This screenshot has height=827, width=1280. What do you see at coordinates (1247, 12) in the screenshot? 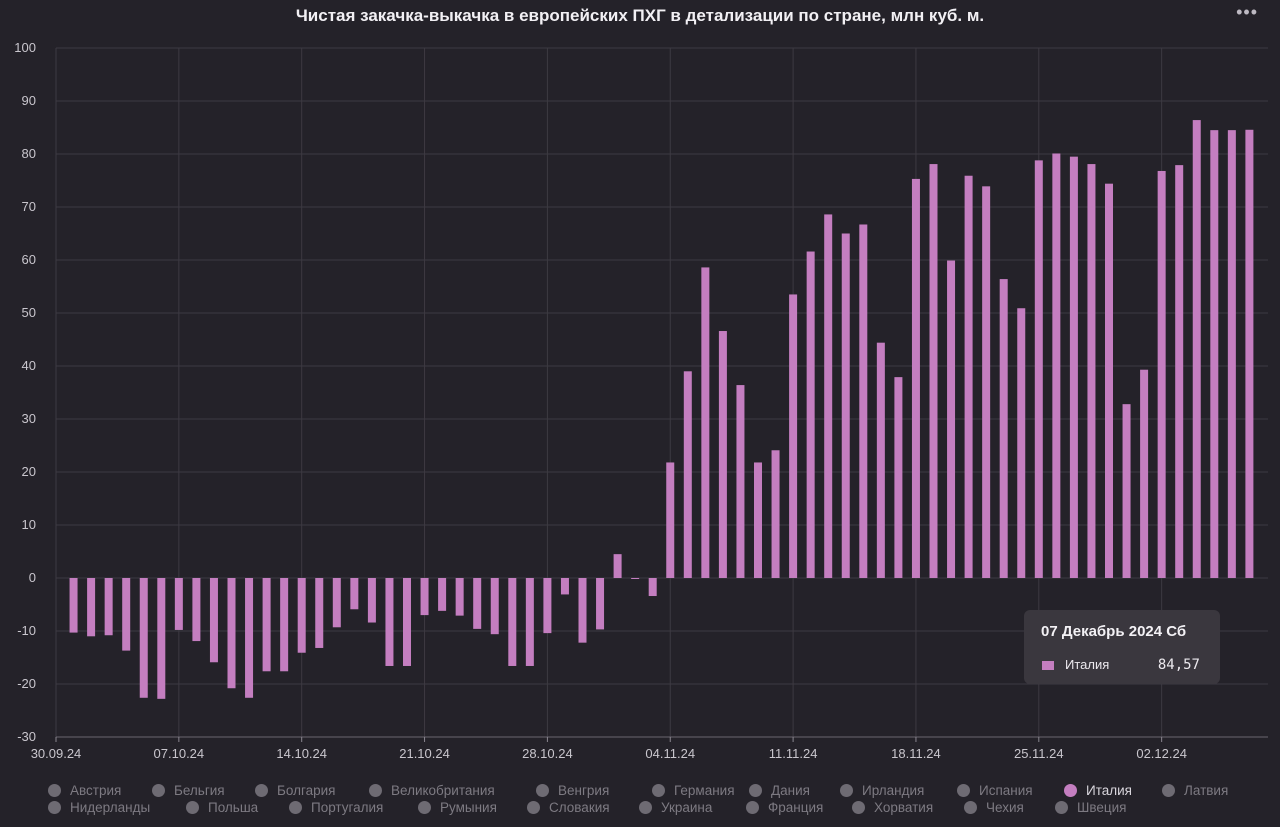
I see `more-horizontal-icon: •••` at bounding box center [1247, 12].